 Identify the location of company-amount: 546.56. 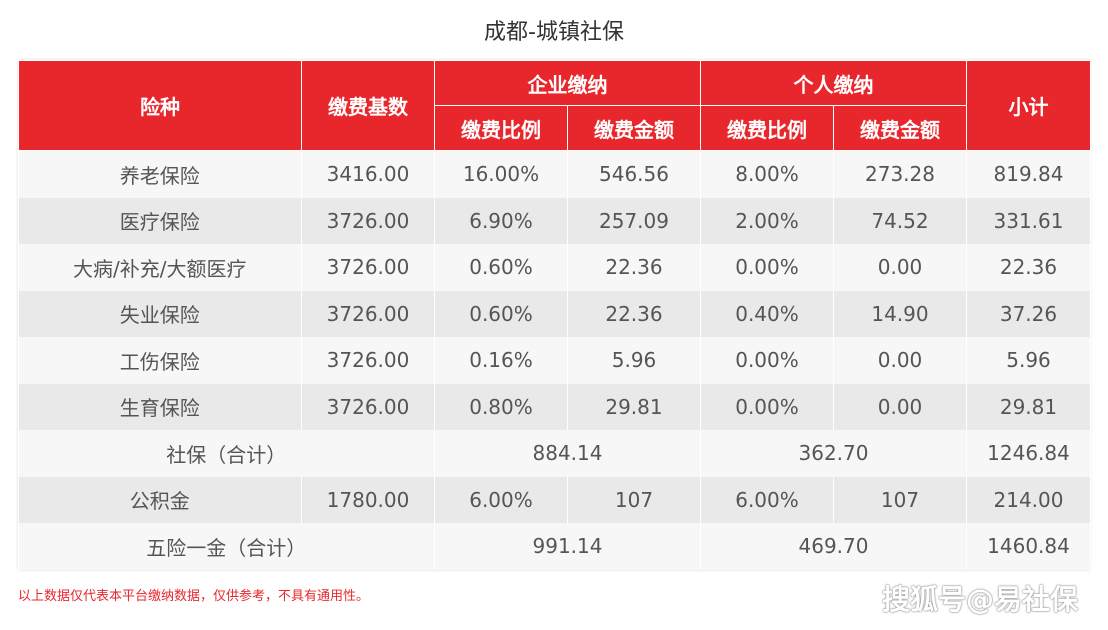
(634, 174).